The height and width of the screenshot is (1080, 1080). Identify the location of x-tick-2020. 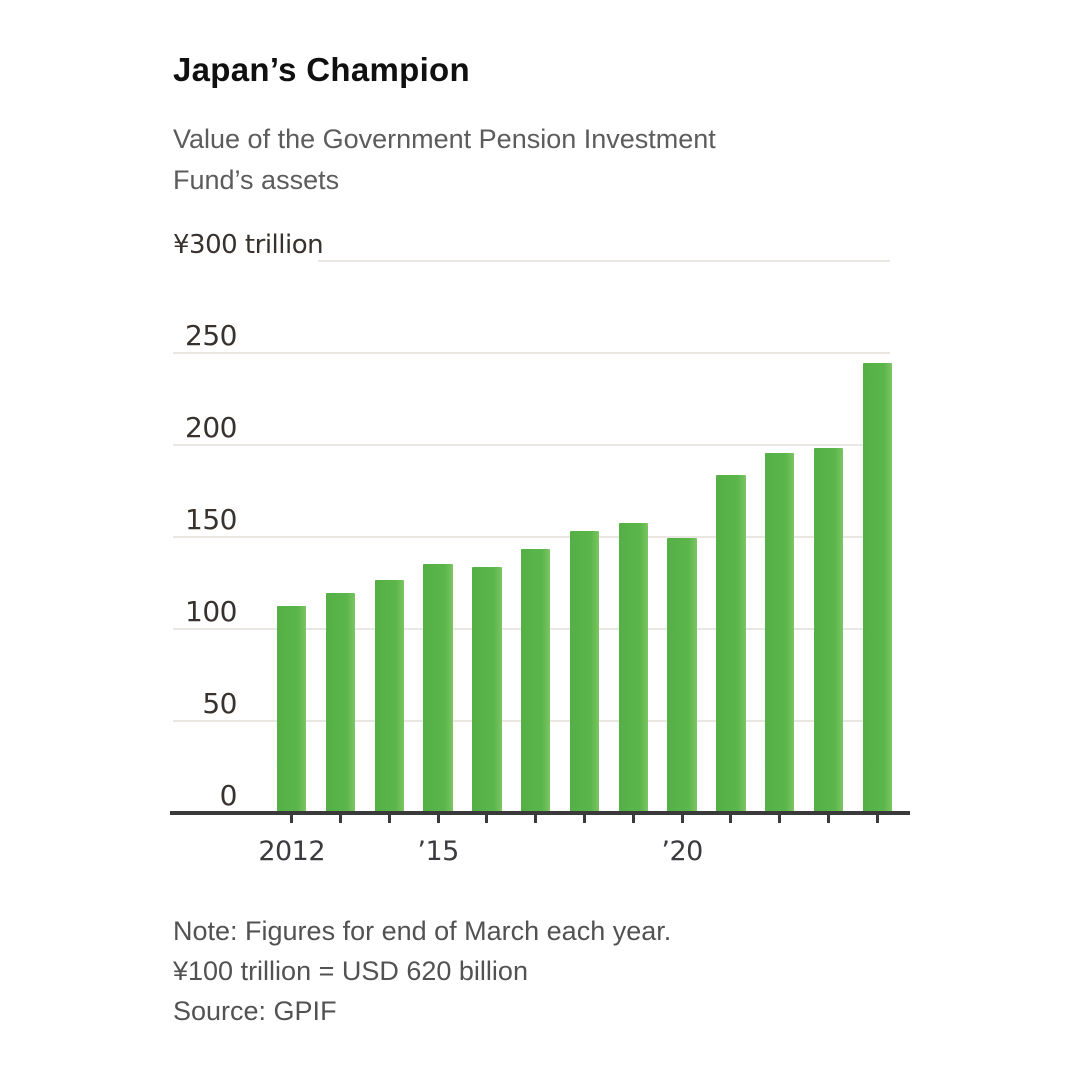
(682, 819).